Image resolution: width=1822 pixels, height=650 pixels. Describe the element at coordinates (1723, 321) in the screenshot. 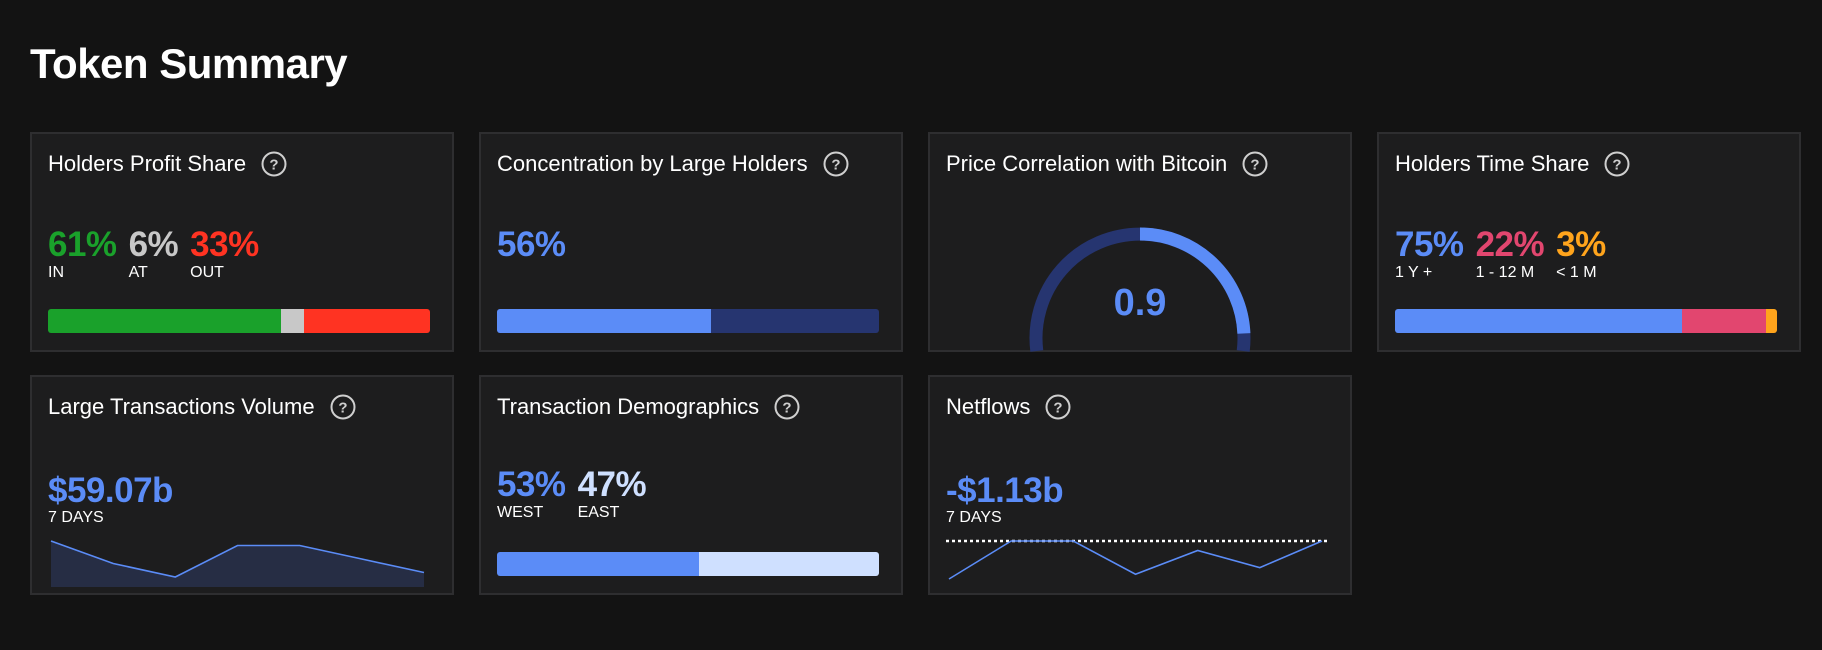

I see `bar-segment-1-12-m` at that location.